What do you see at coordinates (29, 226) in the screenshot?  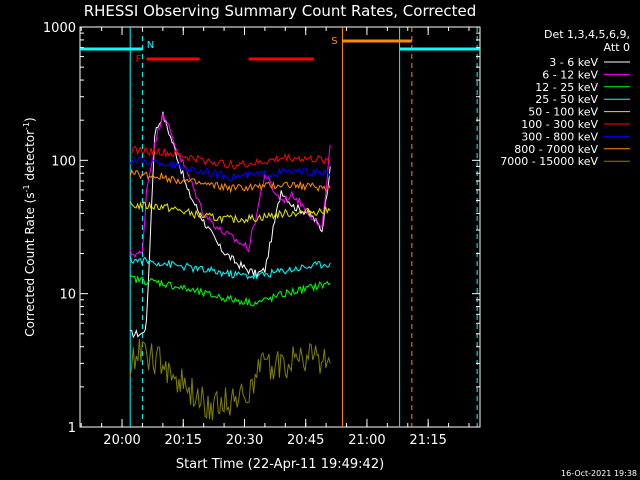 I see `y-axis-label: Corrected Count Rate (s-1 detector-1)` at bounding box center [29, 226].